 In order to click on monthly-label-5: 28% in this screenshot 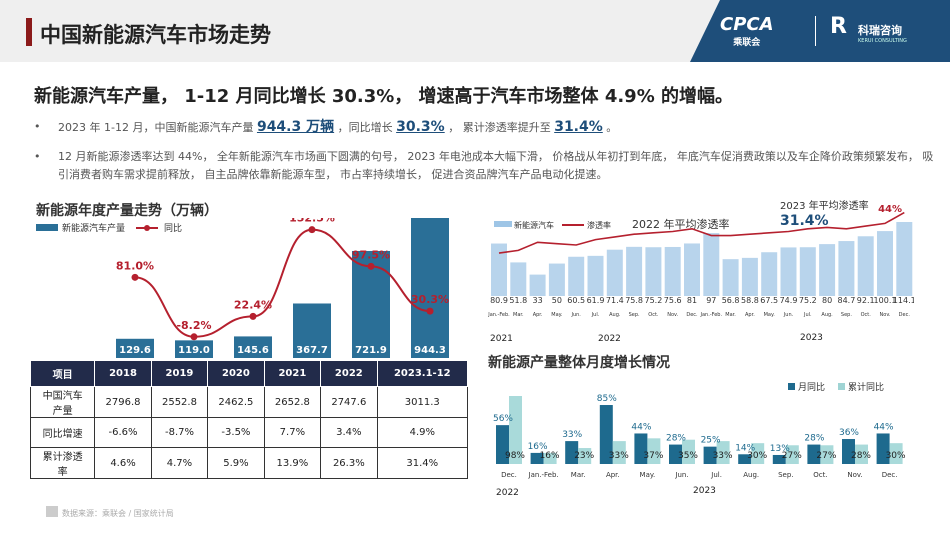, I will do `click(676, 439)`.